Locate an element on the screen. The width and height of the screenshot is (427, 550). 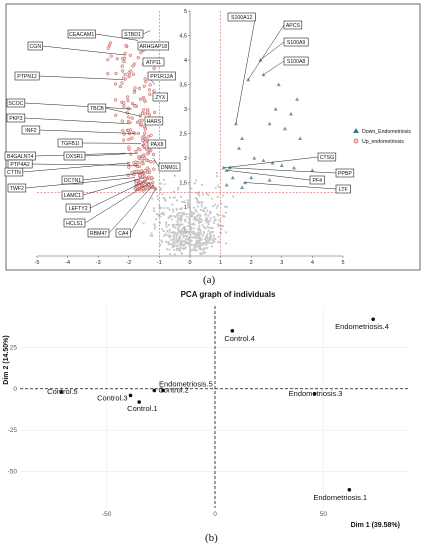
pca-x-tick: -50 is located at coordinates (107, 514).